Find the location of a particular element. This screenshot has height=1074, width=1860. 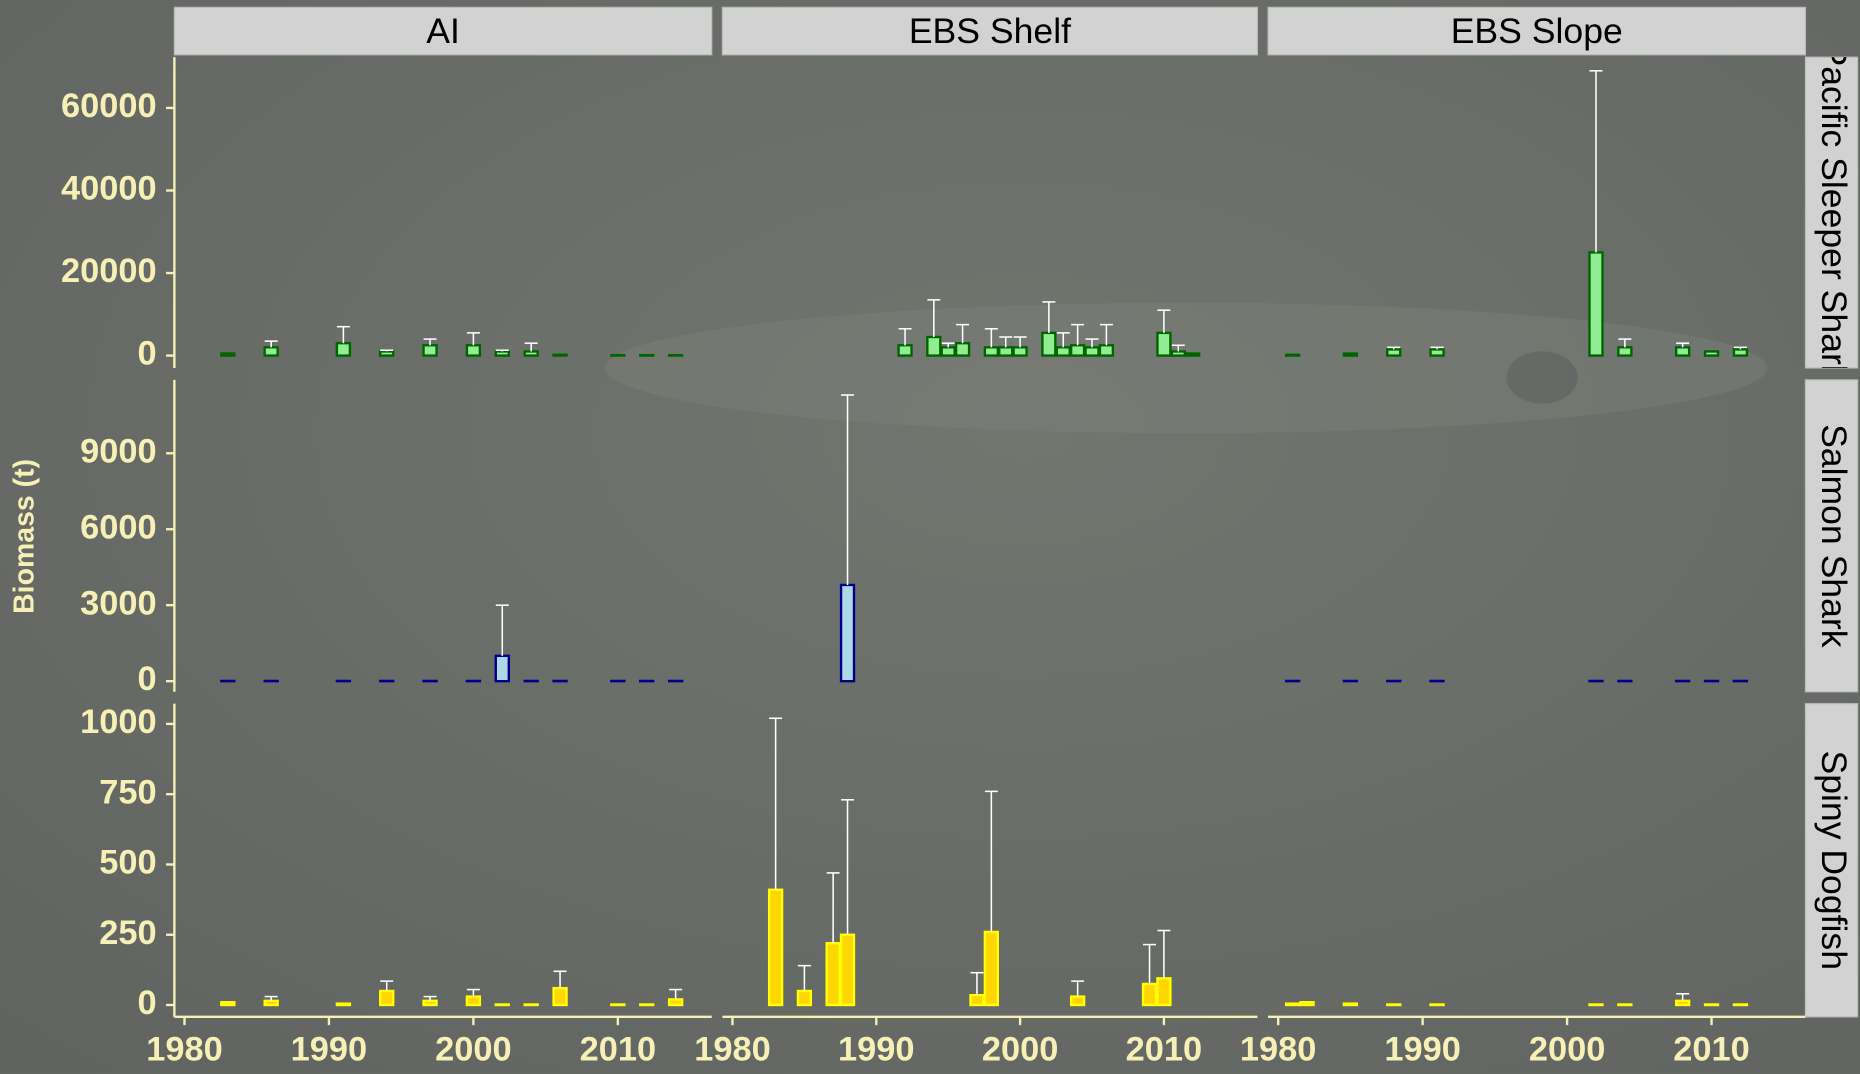

y-axis-label: Biomass (t) is located at coordinates (25, 536).